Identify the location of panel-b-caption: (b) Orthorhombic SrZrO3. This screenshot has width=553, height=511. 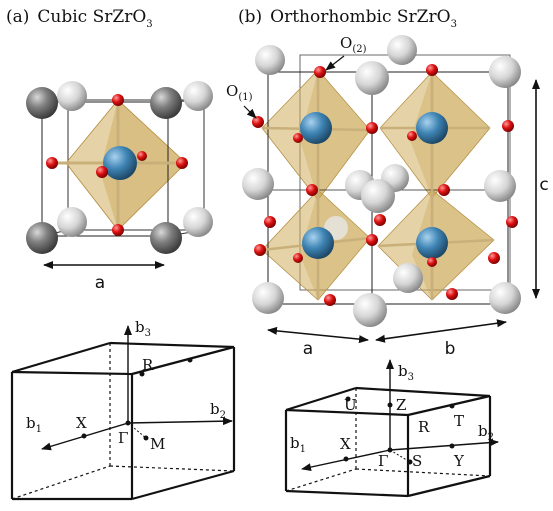
(347, 18).